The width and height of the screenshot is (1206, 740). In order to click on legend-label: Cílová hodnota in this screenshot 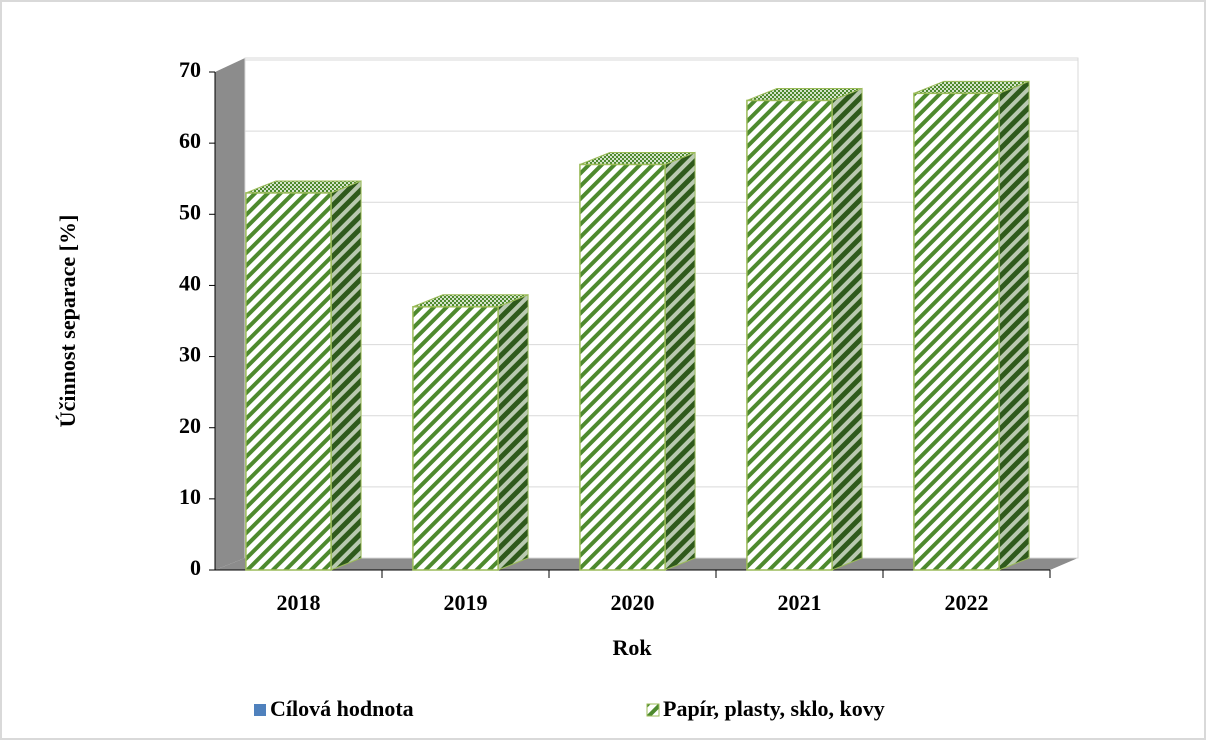, I will do `click(342, 708)`.